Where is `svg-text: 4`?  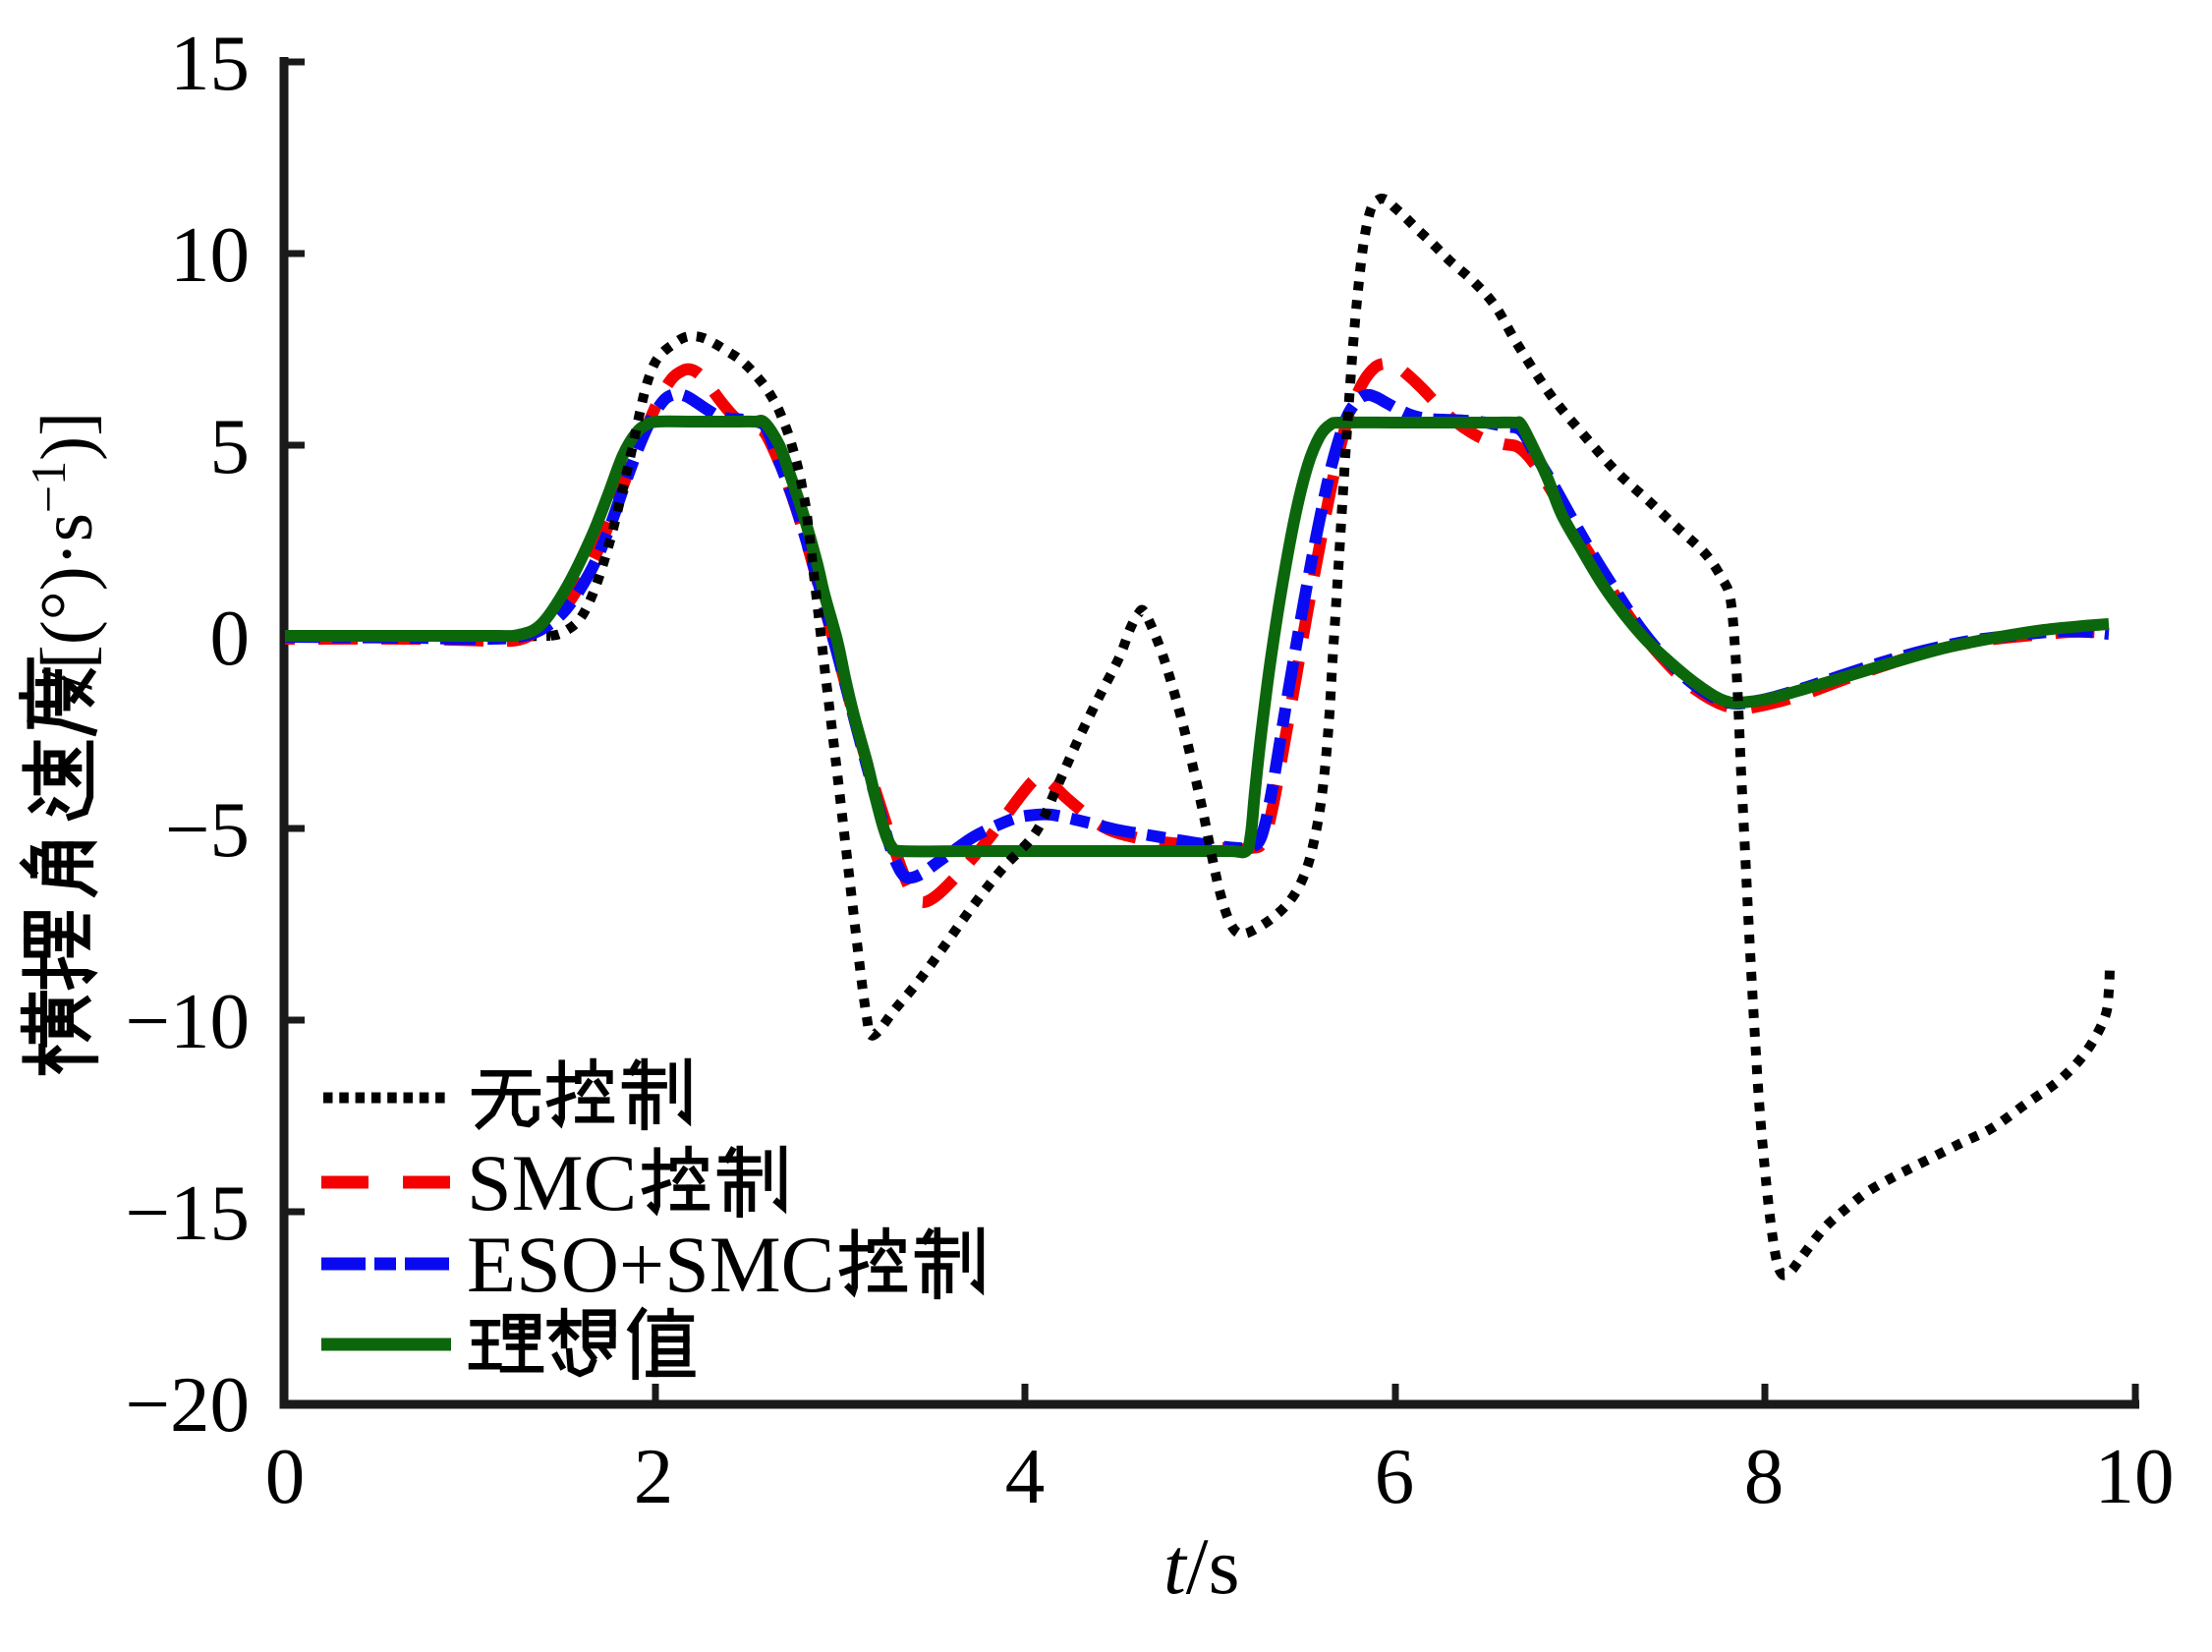
svg-text: 4 is located at coordinates (1025, 1476).